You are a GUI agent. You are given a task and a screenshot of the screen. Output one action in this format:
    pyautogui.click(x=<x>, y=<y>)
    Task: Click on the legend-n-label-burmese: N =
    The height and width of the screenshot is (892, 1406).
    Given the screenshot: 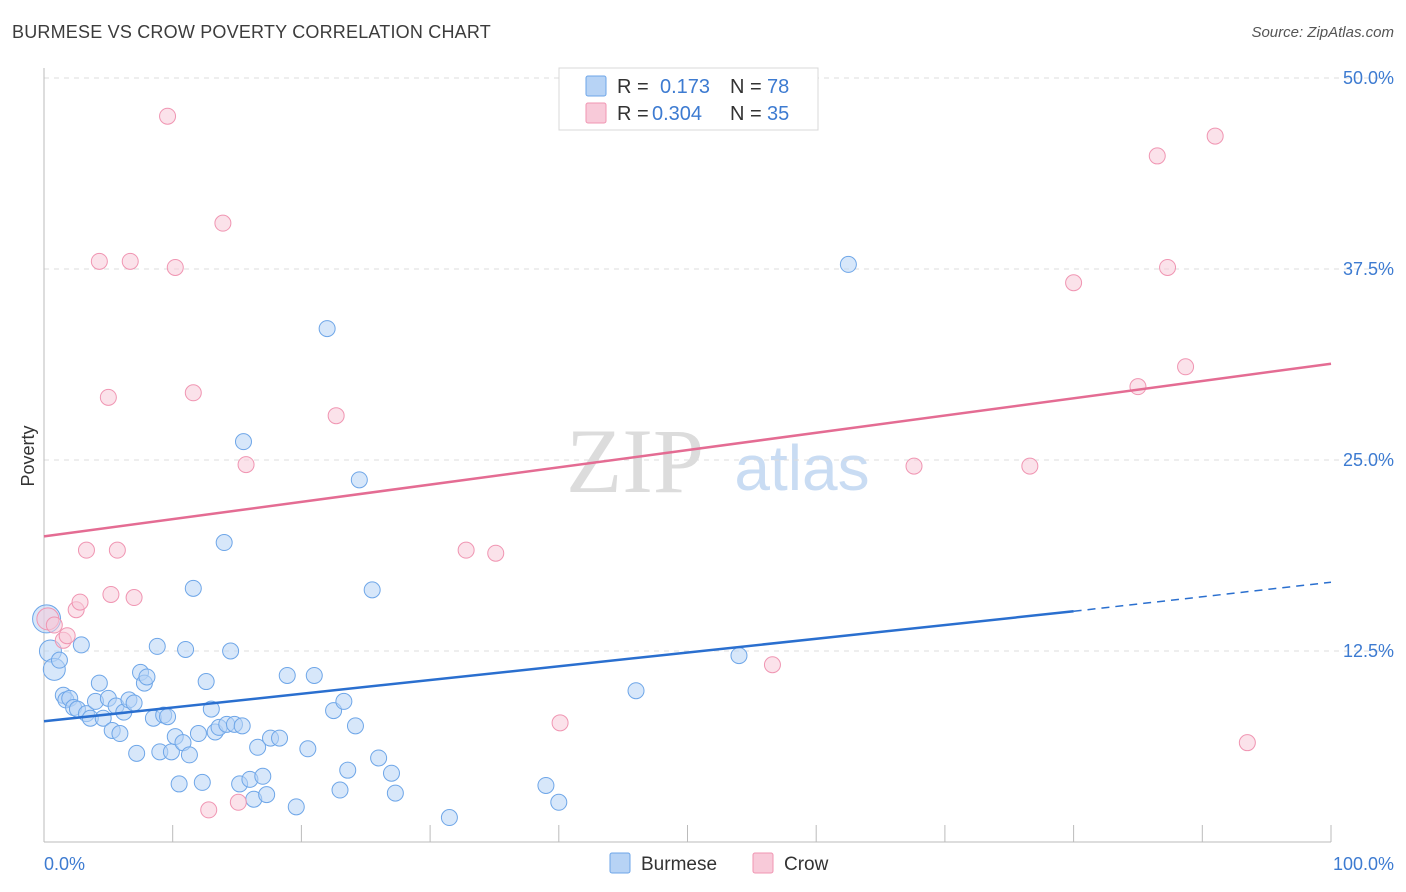 What is the action you would take?
    pyautogui.click(x=746, y=87)
    